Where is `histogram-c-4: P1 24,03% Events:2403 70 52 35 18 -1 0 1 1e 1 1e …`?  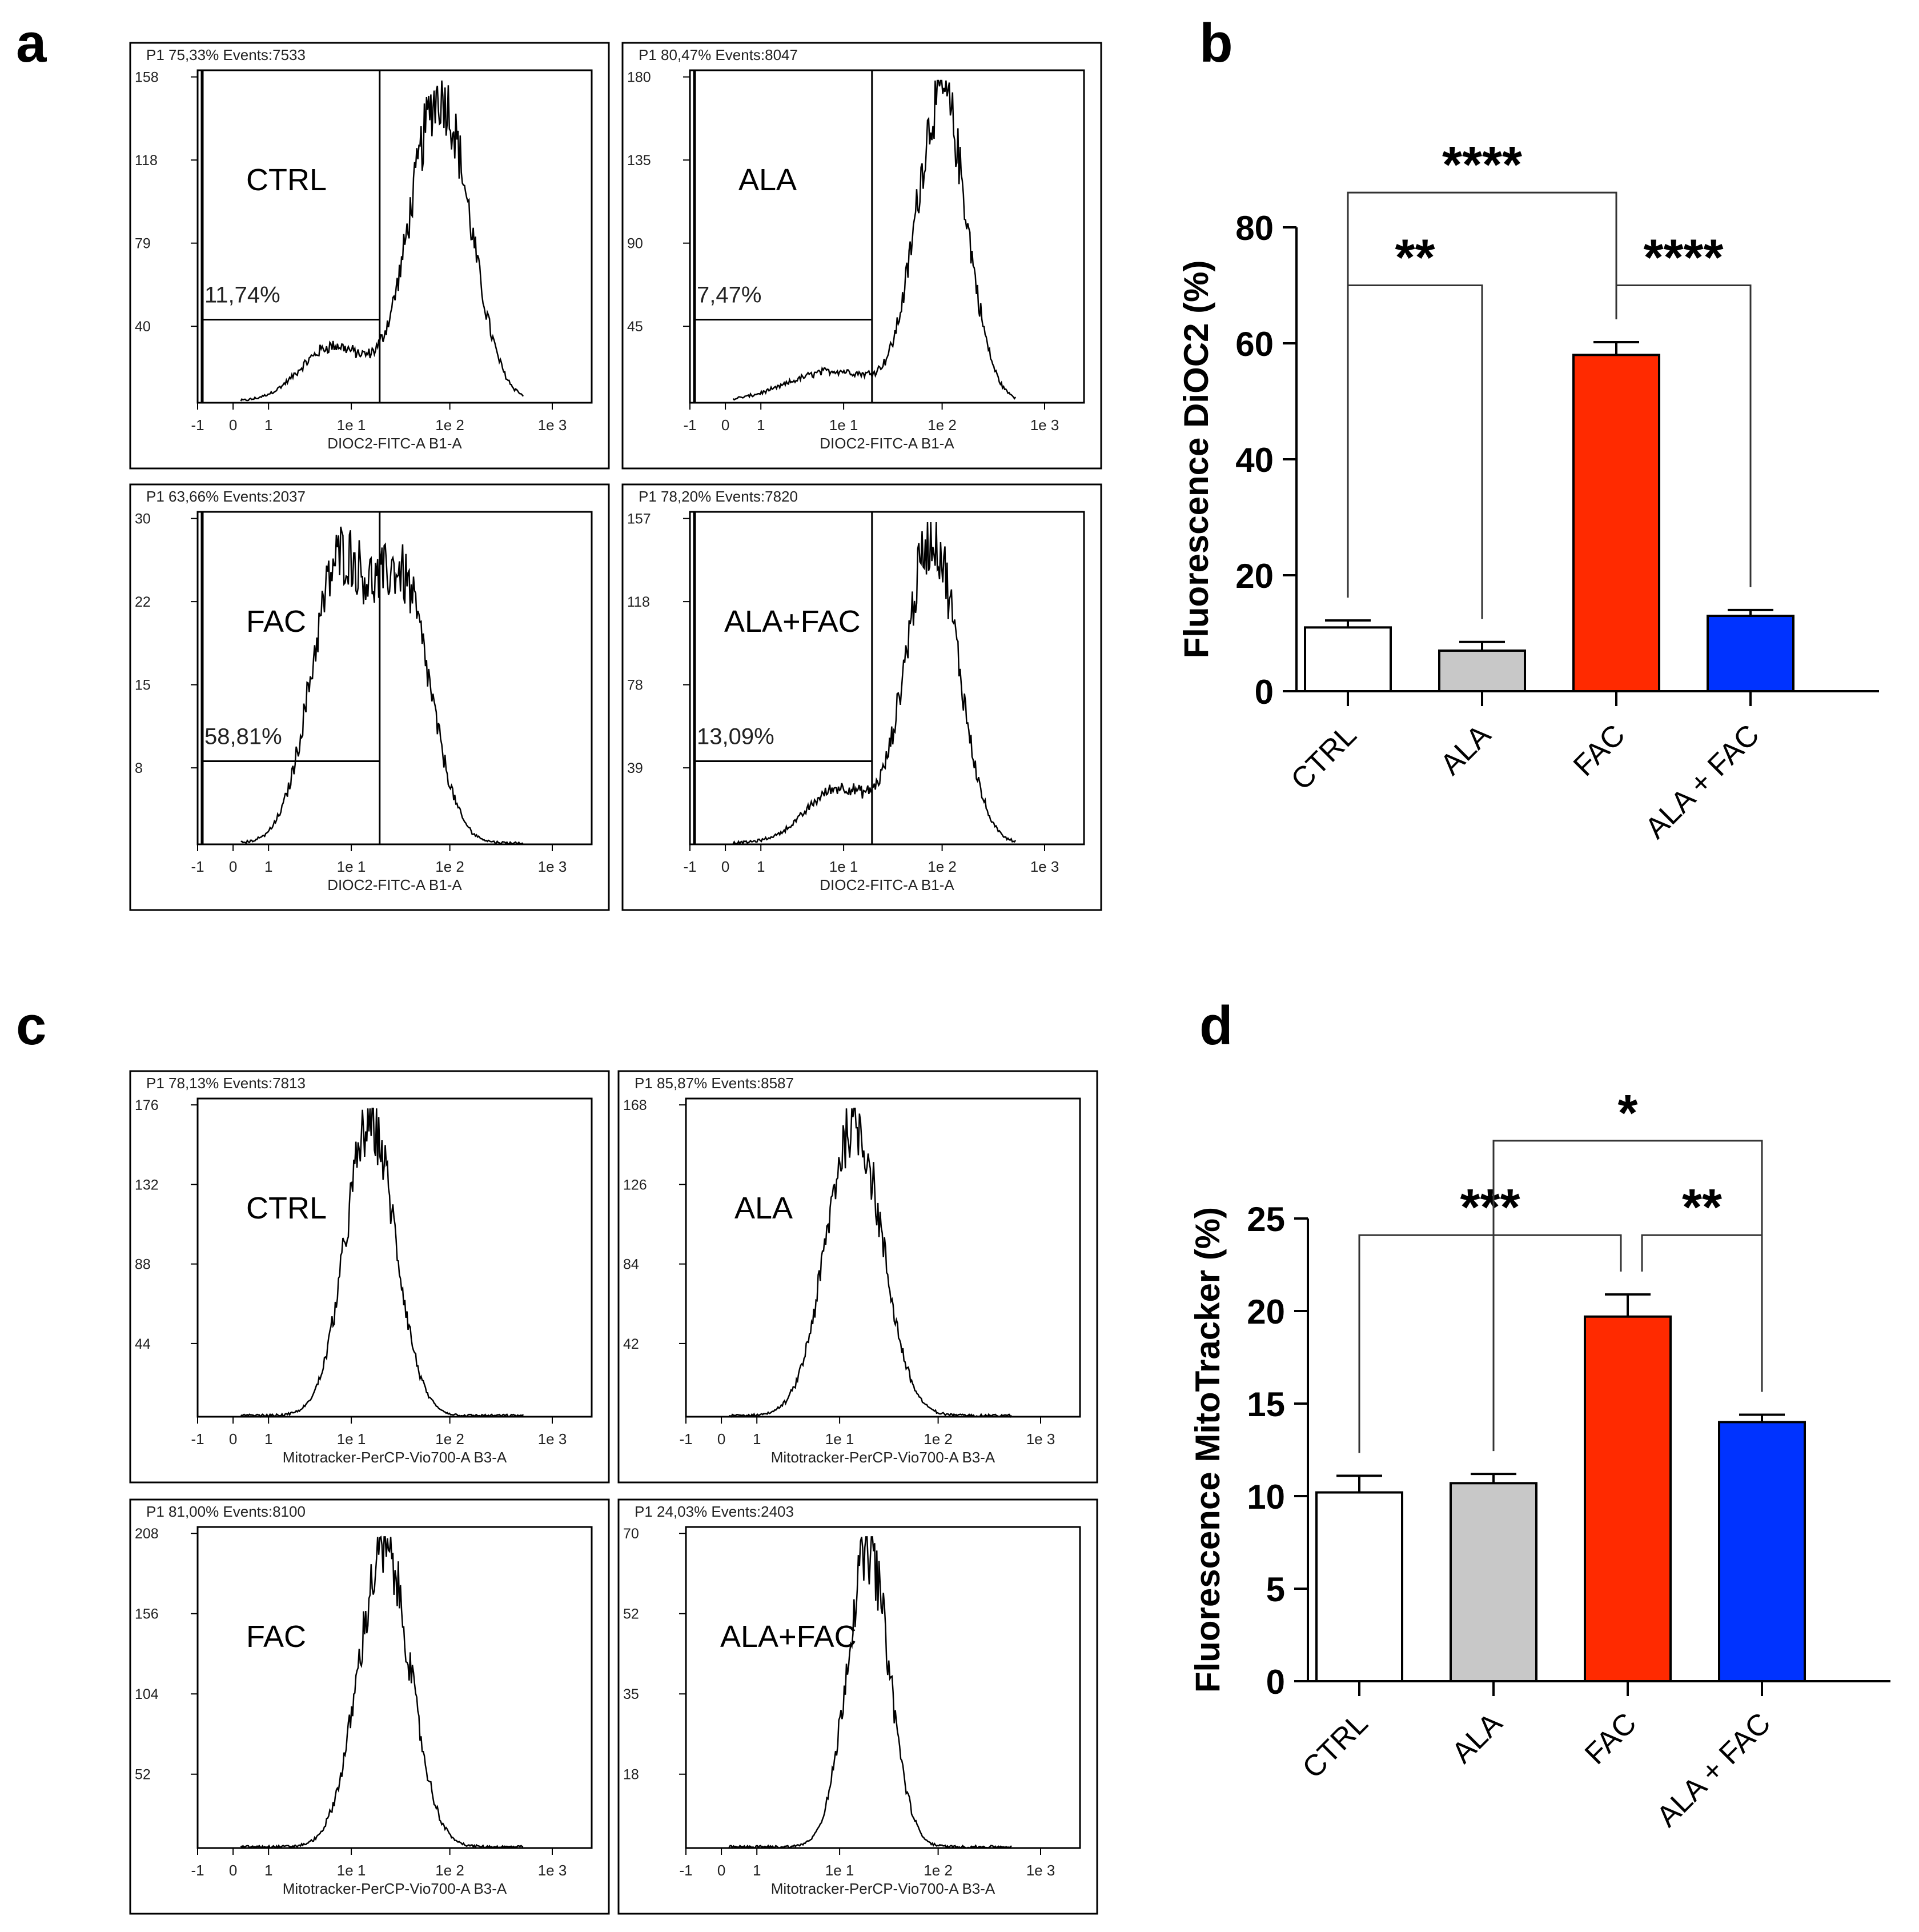
histogram-c-4: P1 24,03% Events:2403 70 52 35 18 -1 0 1 1e 1 1e … is located at coordinates (857, 1706).